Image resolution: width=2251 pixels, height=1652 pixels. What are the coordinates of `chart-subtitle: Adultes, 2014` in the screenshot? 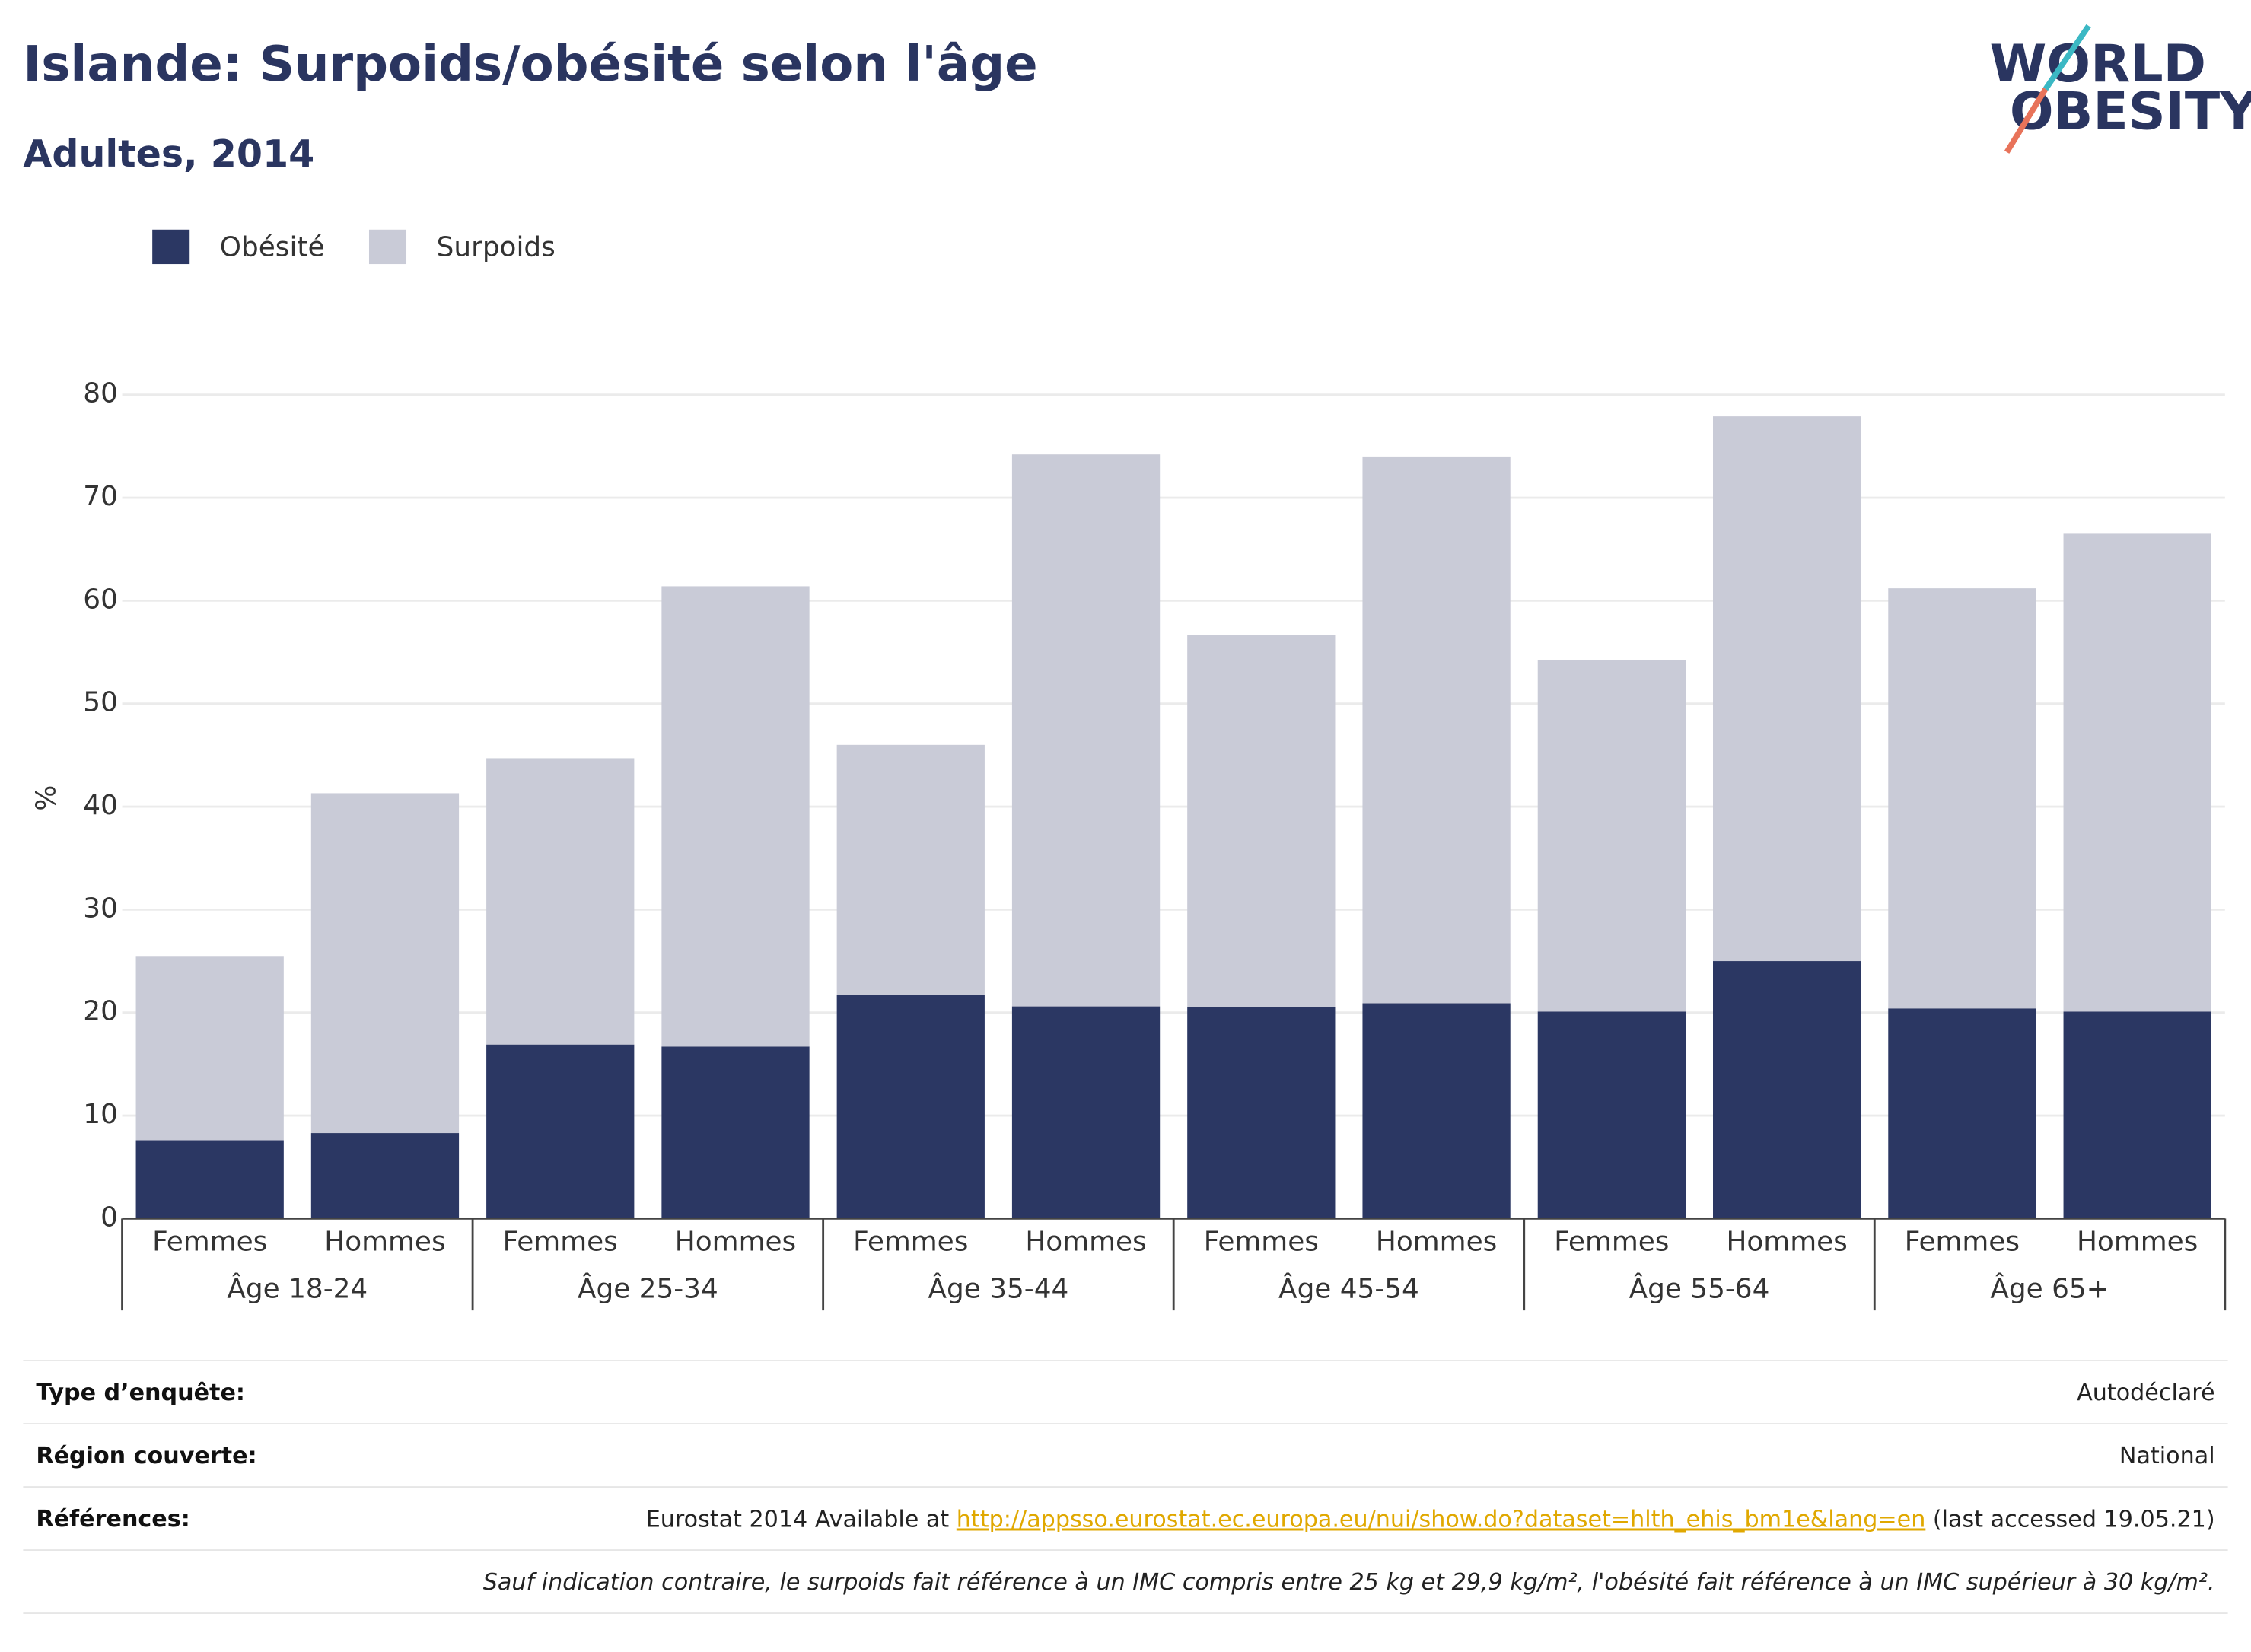 It's located at (168, 154).